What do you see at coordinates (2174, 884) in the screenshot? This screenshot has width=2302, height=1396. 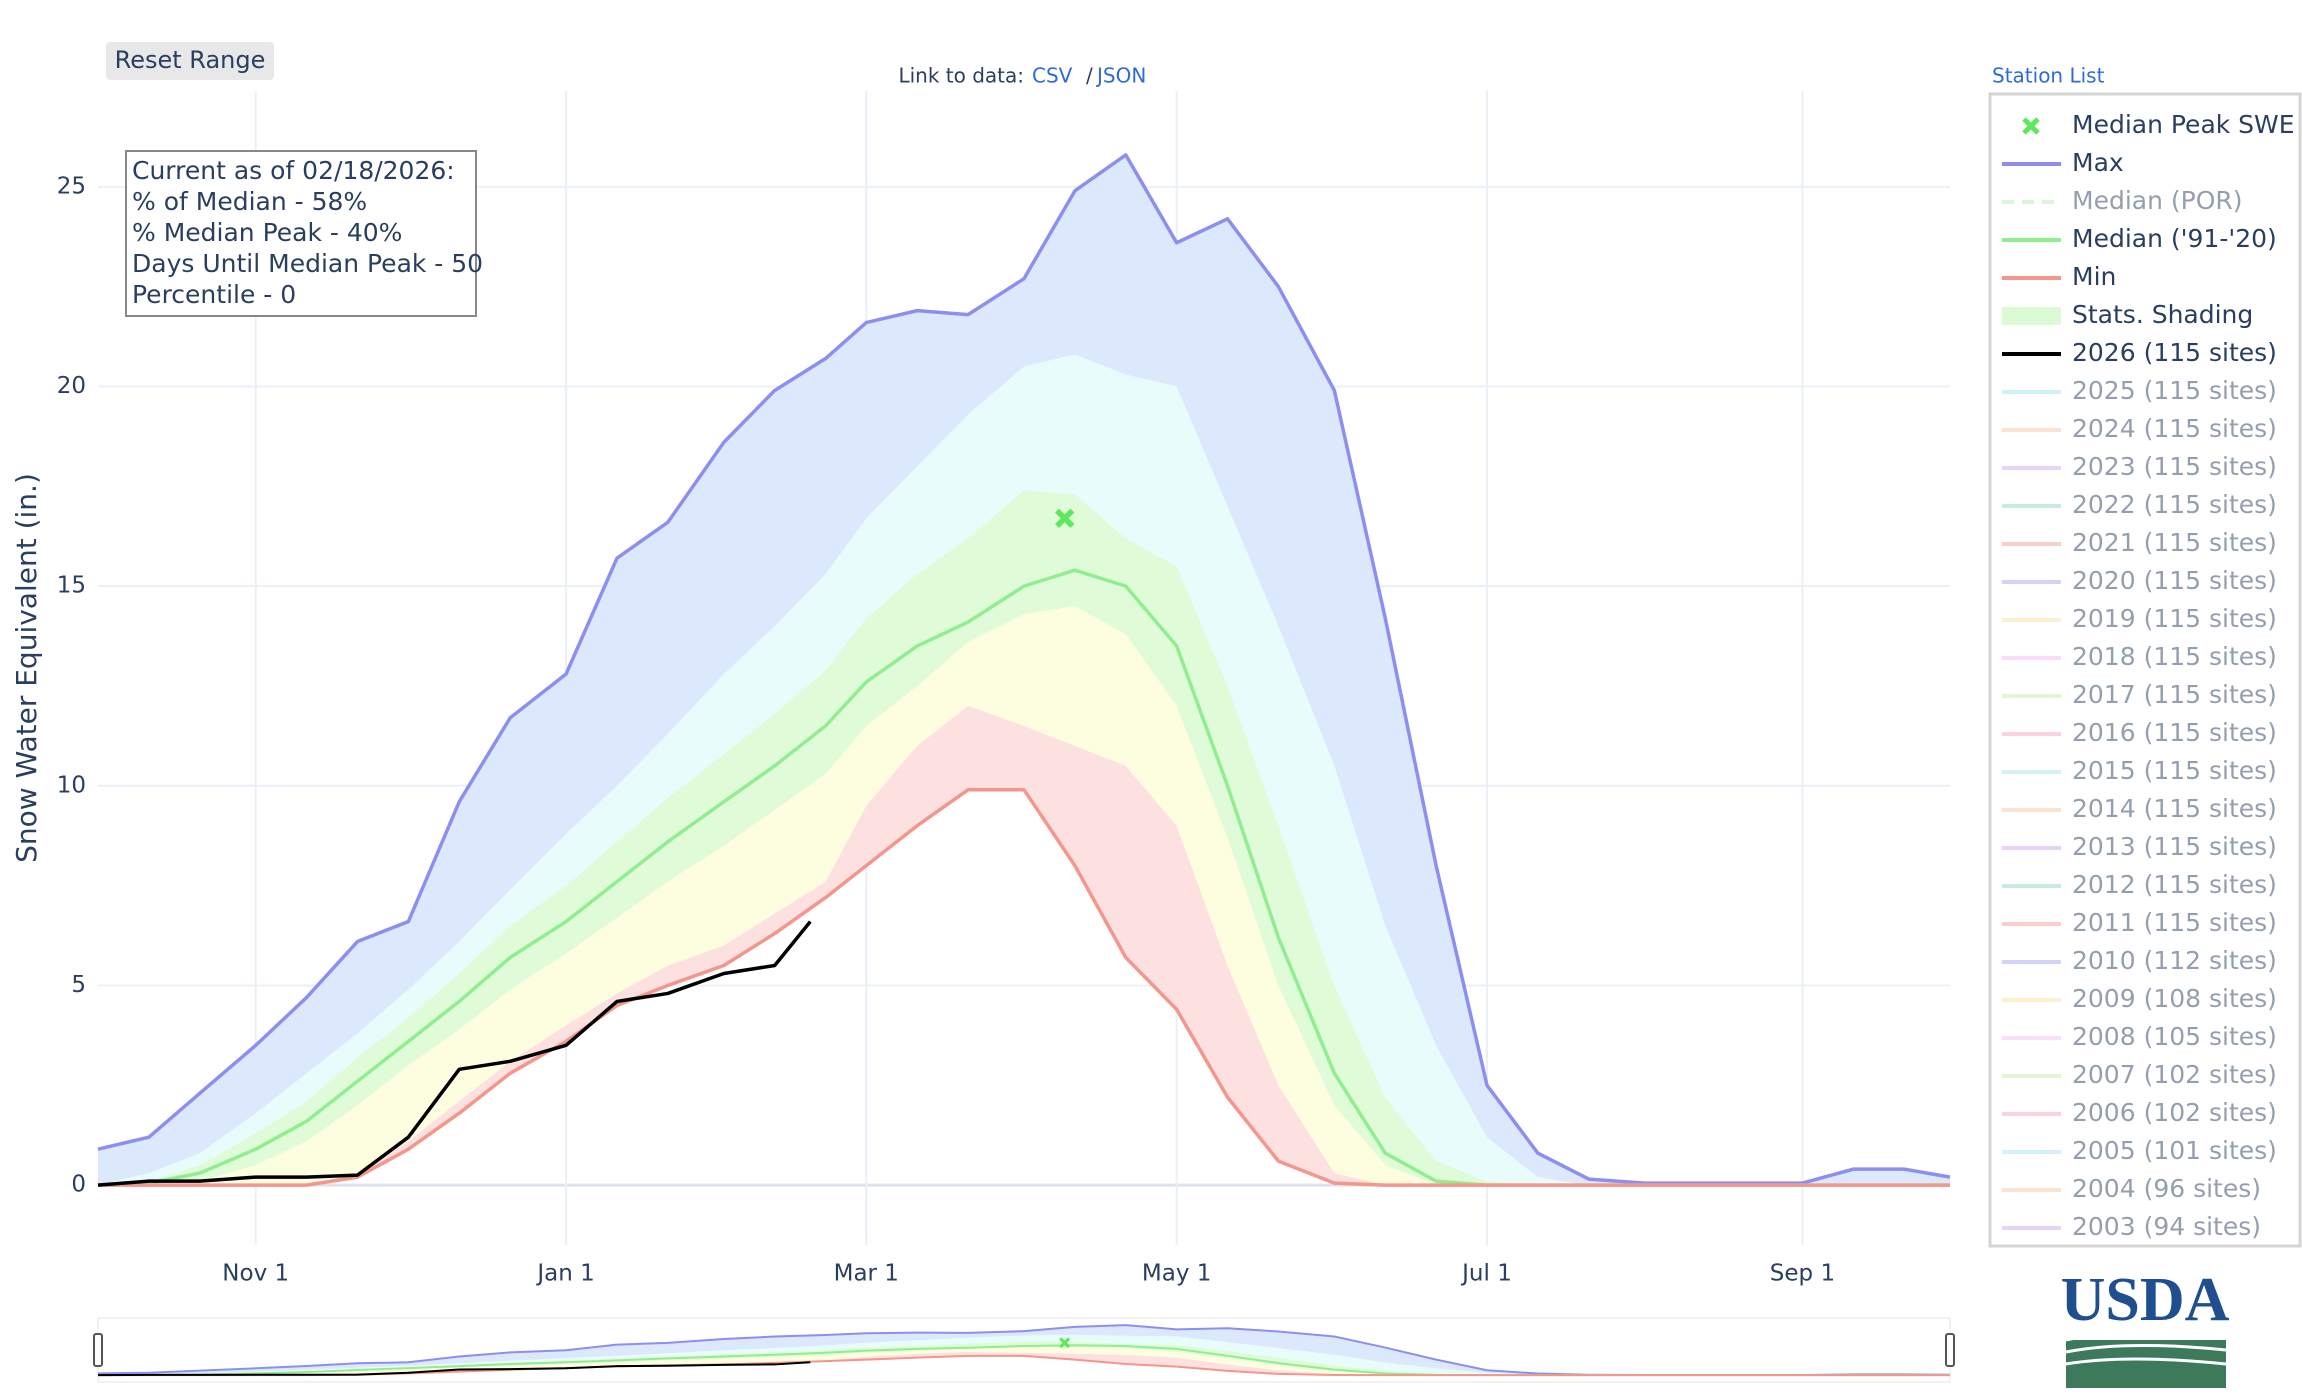 I see `legend-label: 2012 (115 sites)` at bounding box center [2174, 884].